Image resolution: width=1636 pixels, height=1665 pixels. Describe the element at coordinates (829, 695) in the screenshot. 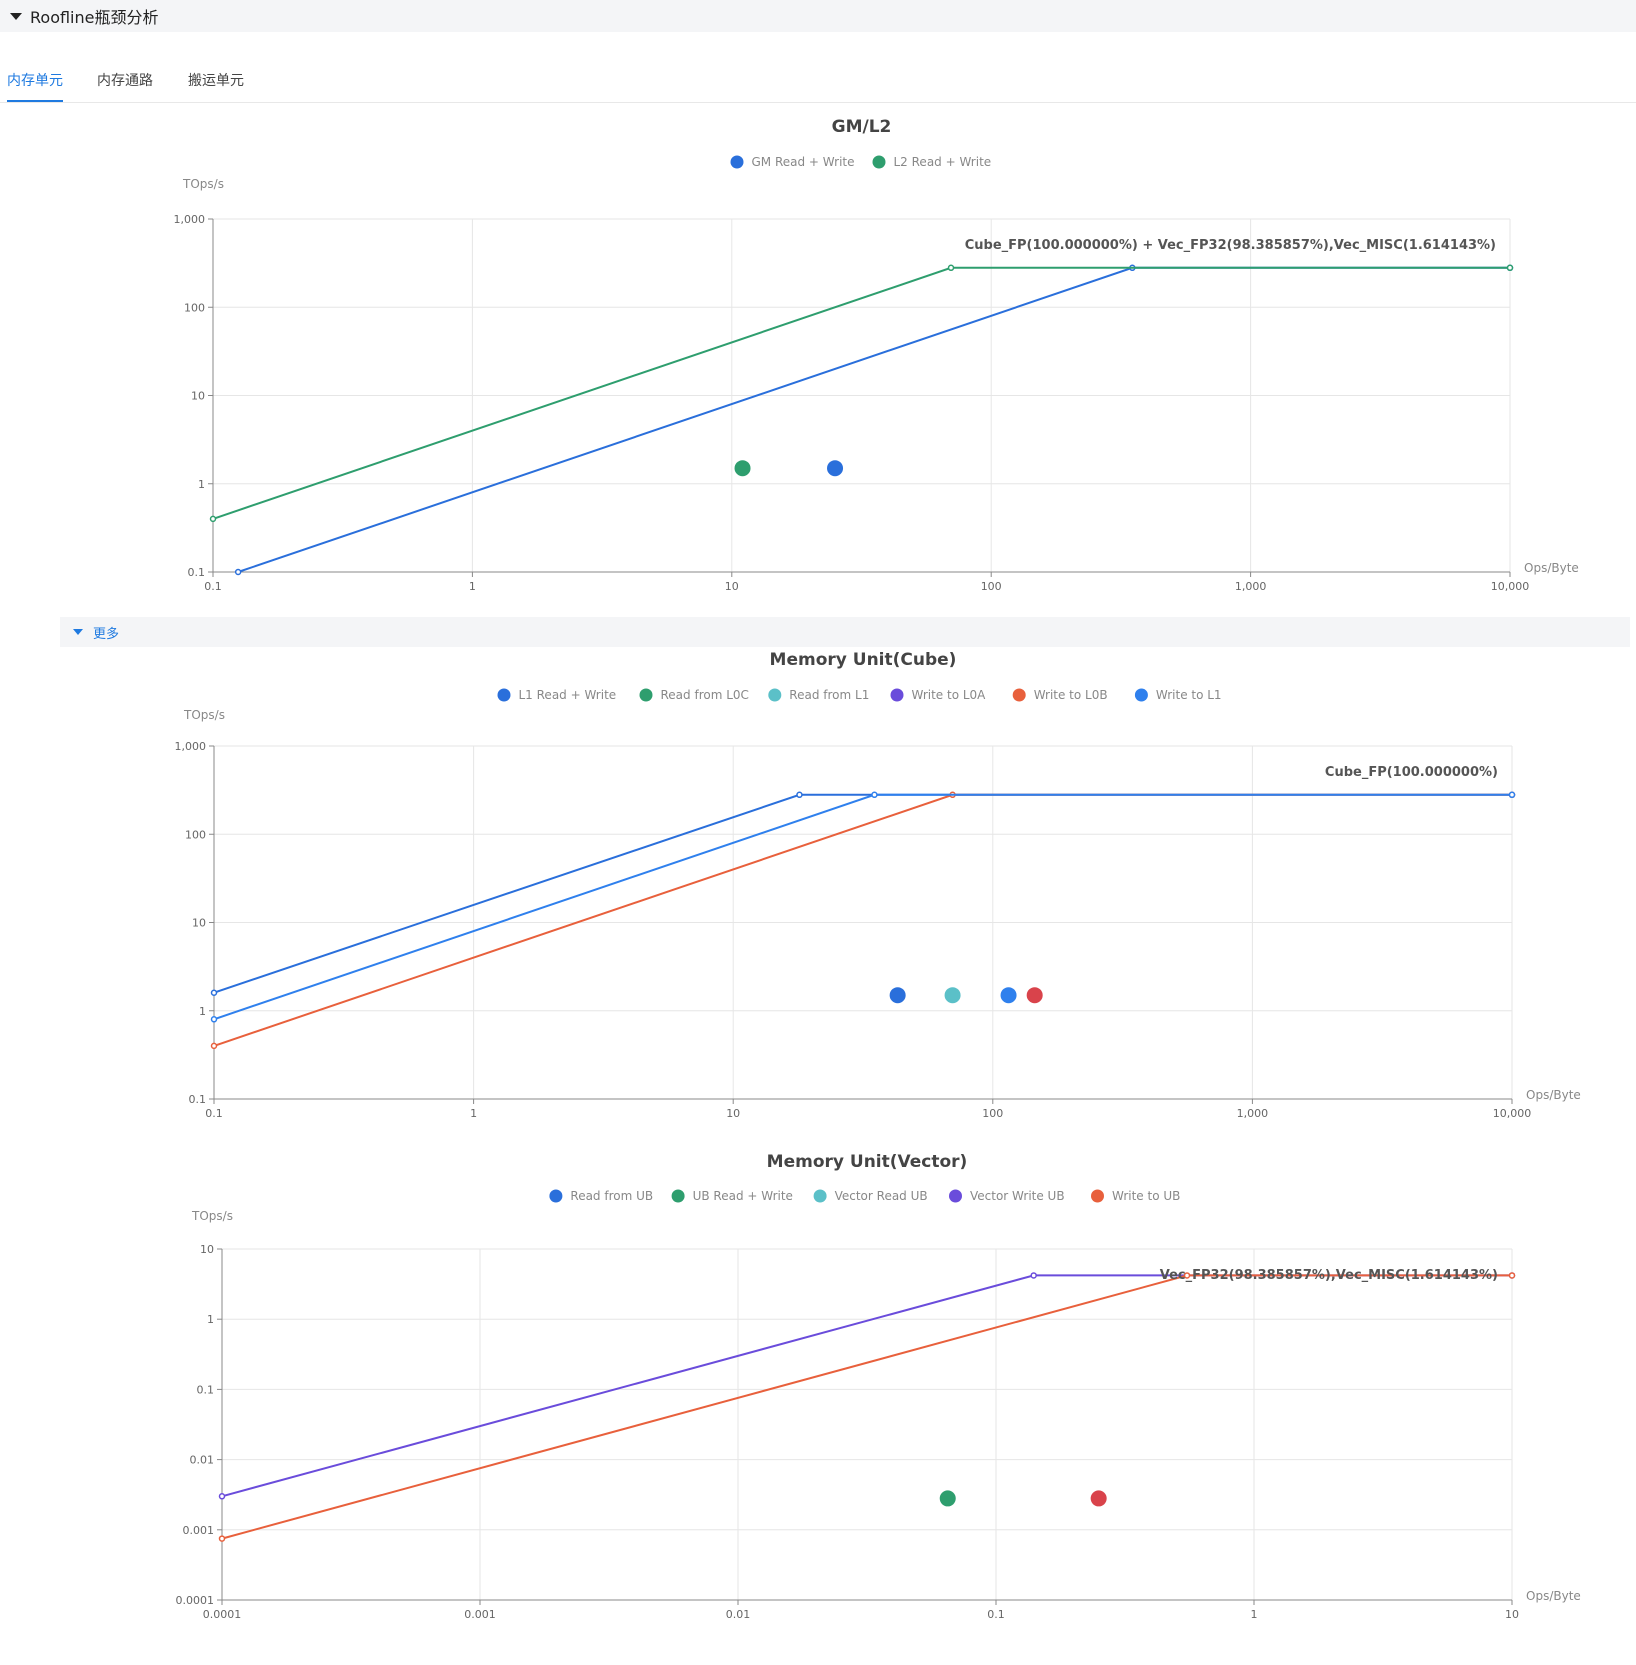

I see `legend-label: Read from L1` at that location.